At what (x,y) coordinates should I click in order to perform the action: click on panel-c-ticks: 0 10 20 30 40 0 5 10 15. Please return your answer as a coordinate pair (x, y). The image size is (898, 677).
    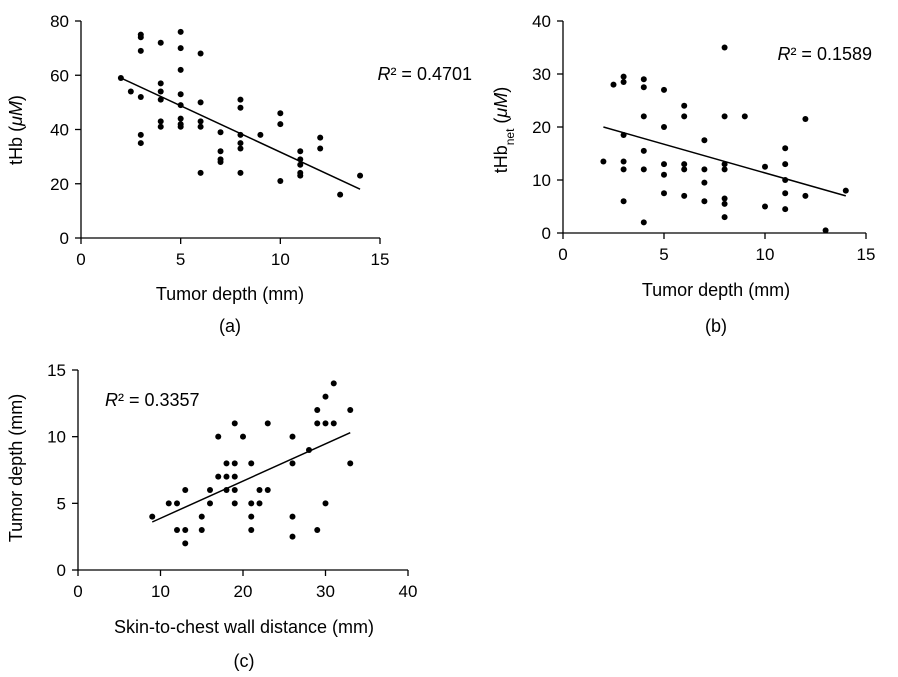
    Looking at the image, I should click on (232, 481).